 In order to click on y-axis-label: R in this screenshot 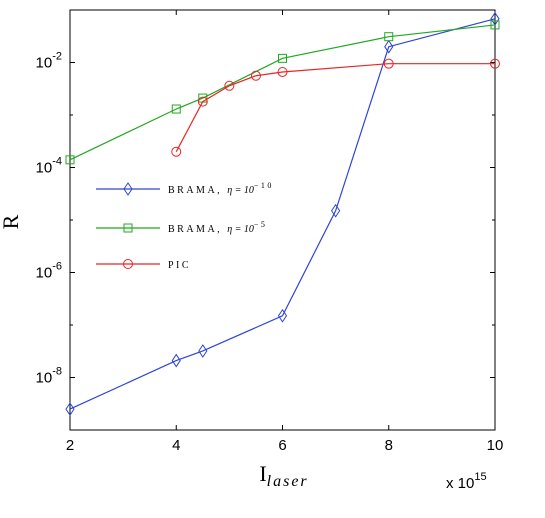, I will do `click(11, 221)`.